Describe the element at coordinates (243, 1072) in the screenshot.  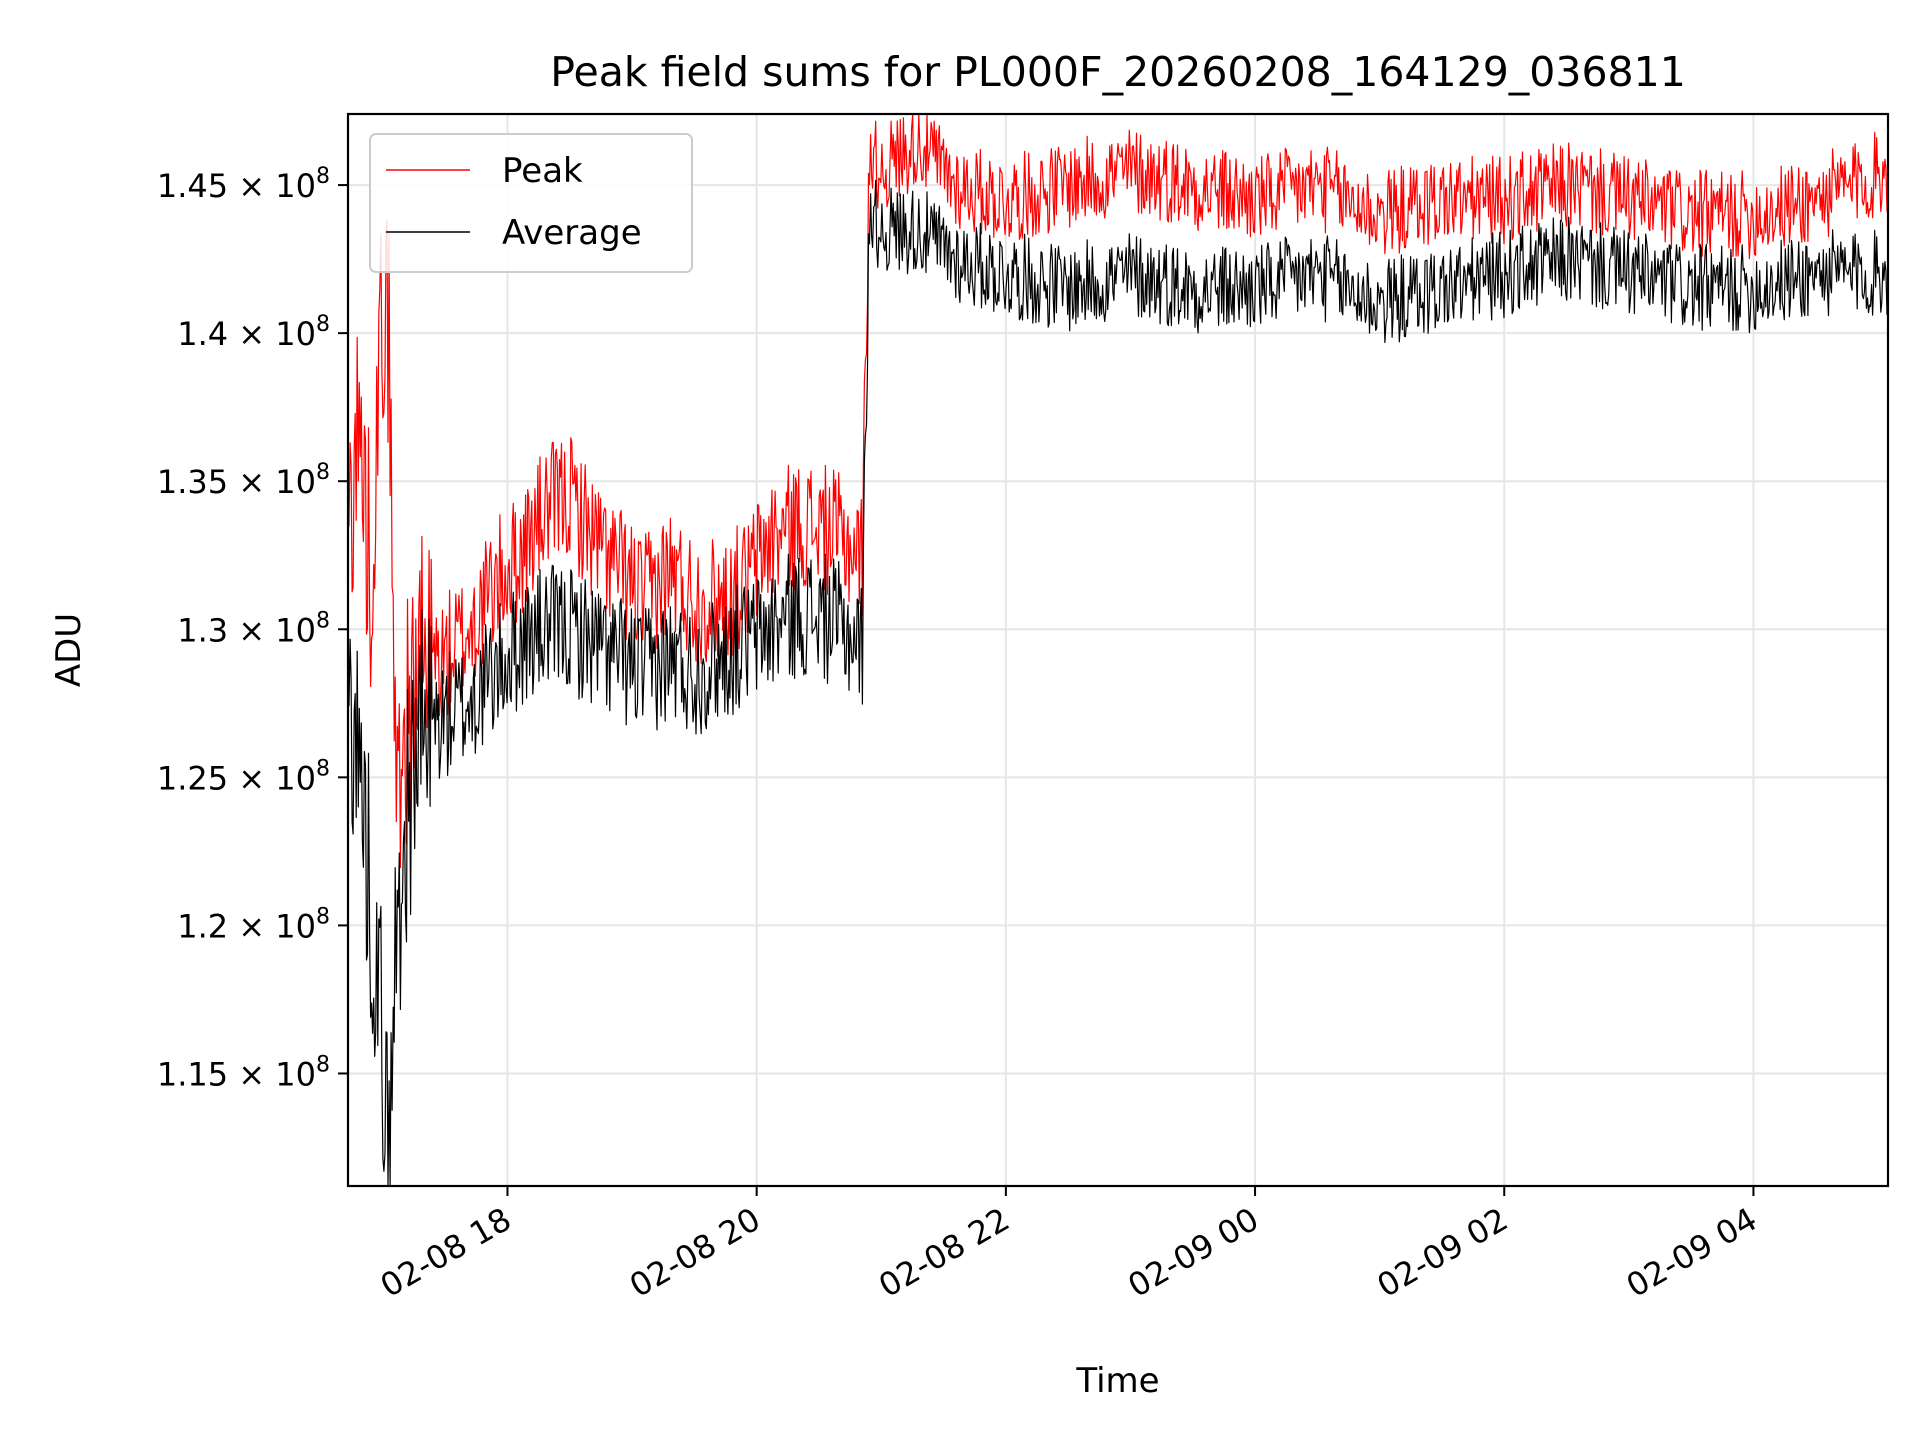
I see `y-tick-label: 1.15 × 108` at that location.